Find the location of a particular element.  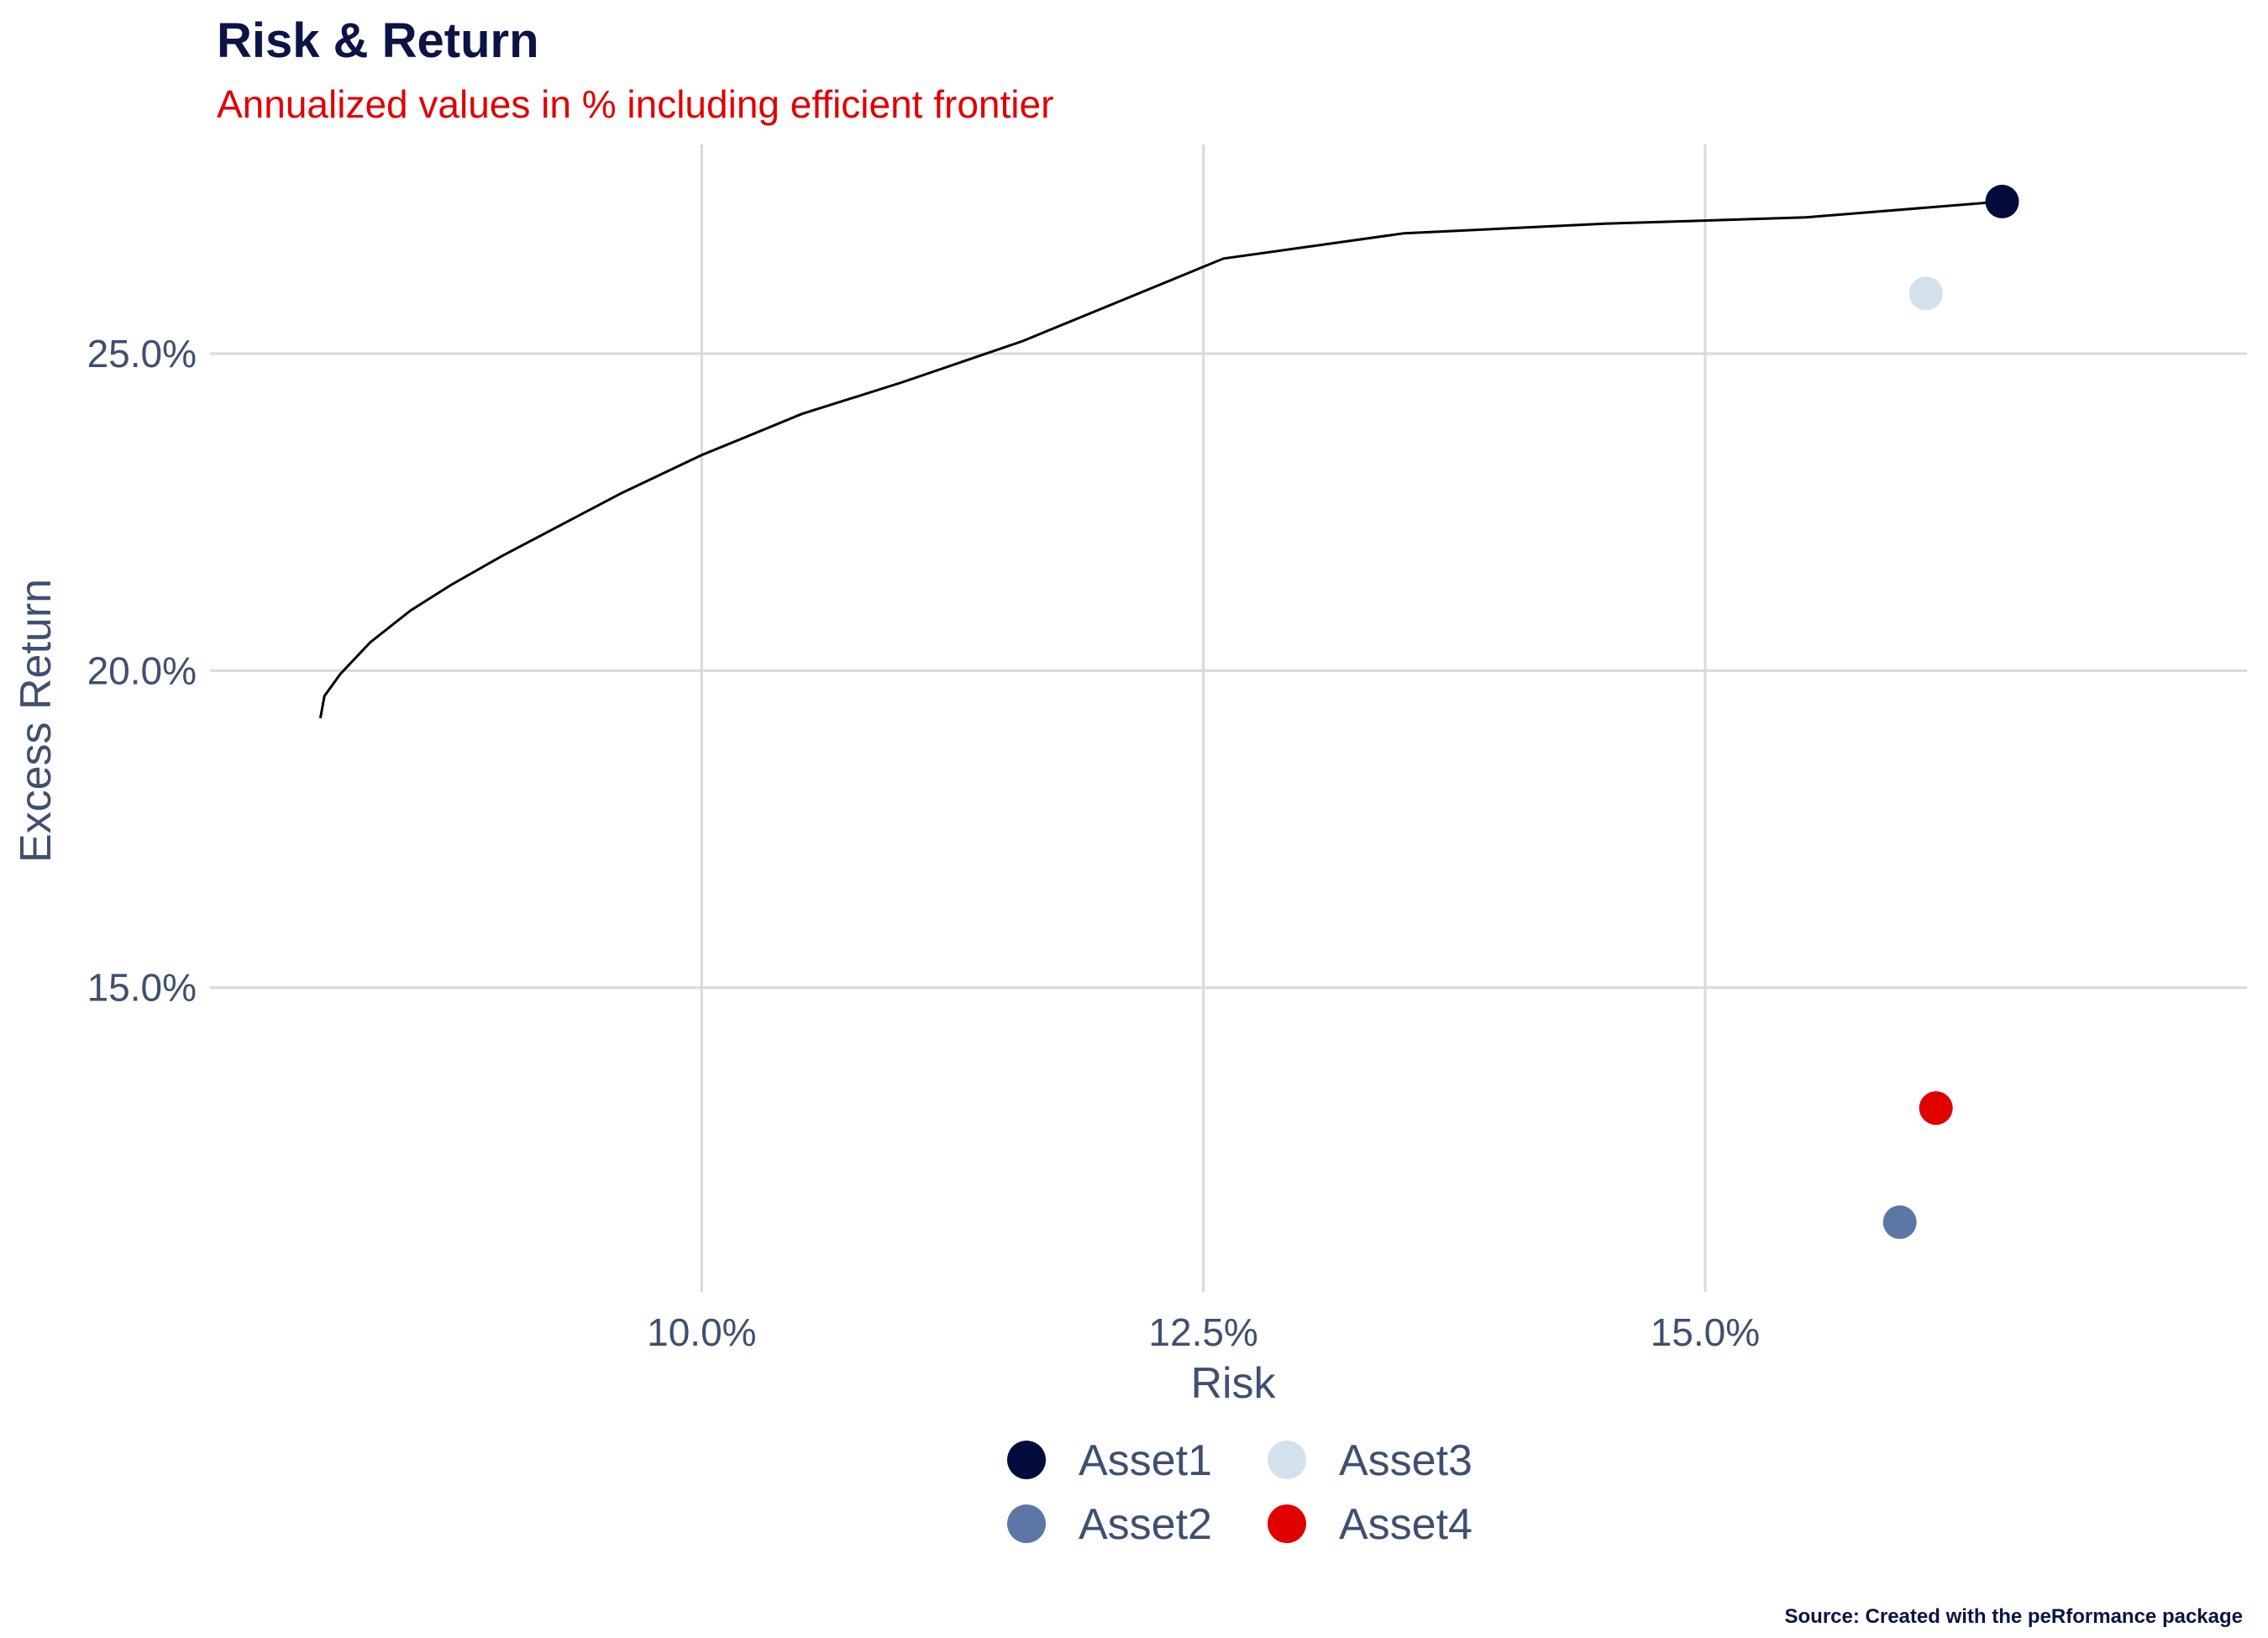

x-tick-label: 12.5% is located at coordinates (1202, 1332).